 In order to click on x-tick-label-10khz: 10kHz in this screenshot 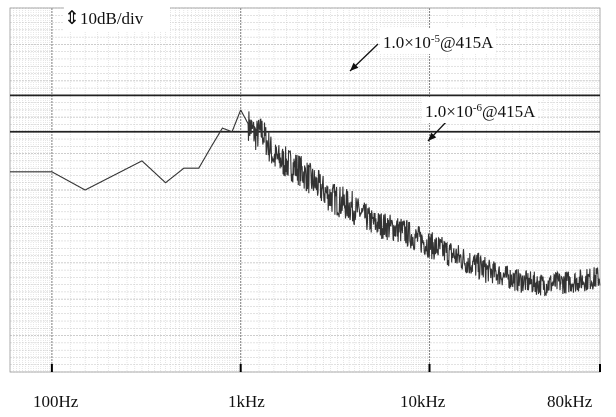, I will do `click(423, 401)`.